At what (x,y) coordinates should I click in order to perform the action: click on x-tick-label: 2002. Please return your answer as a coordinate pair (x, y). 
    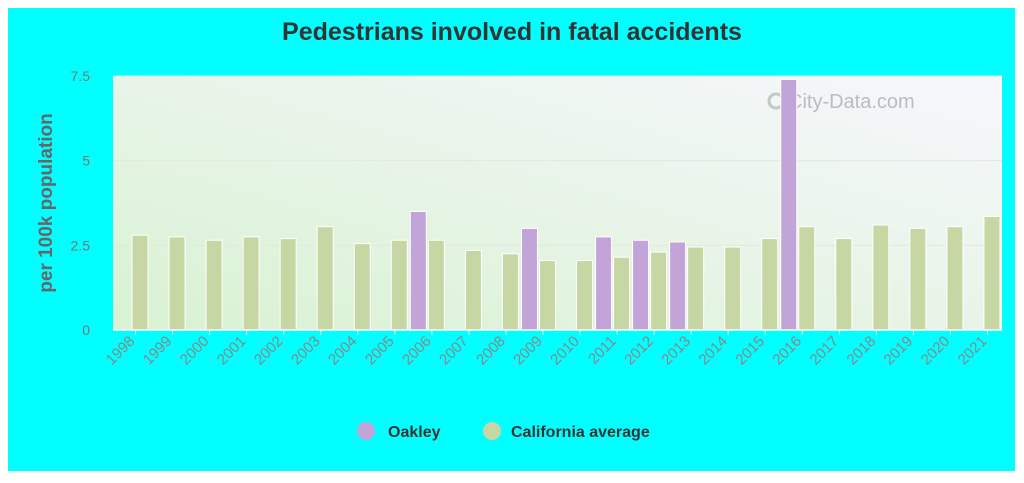
    Looking at the image, I should click on (269, 351).